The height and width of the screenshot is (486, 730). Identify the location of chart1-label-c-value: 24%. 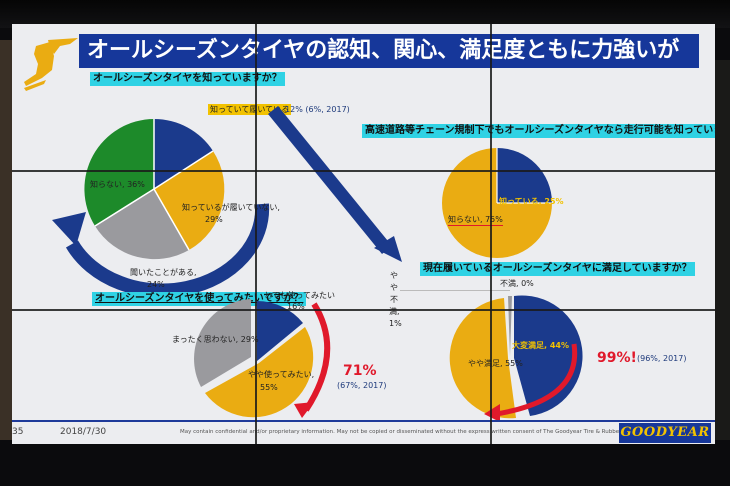
(156, 284).